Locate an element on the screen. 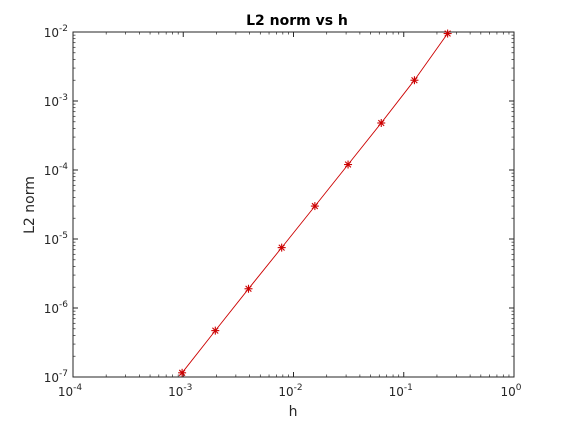 This screenshot has height=425, width=568. x-tick-label: 10⁻⁴ is located at coordinates (70, 391).